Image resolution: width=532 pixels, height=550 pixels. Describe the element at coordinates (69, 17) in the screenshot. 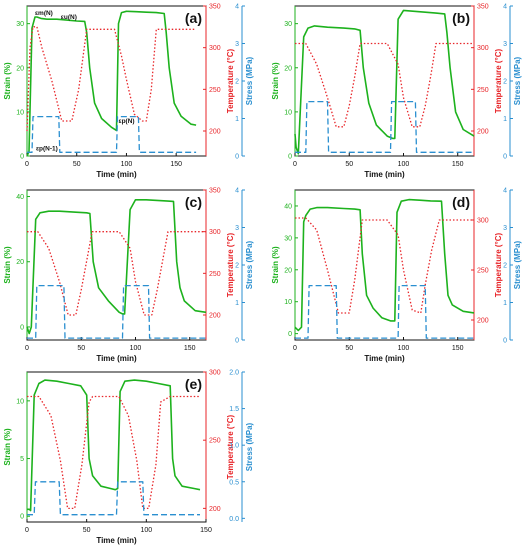

I see `annotation-label: εu(N)` at that location.